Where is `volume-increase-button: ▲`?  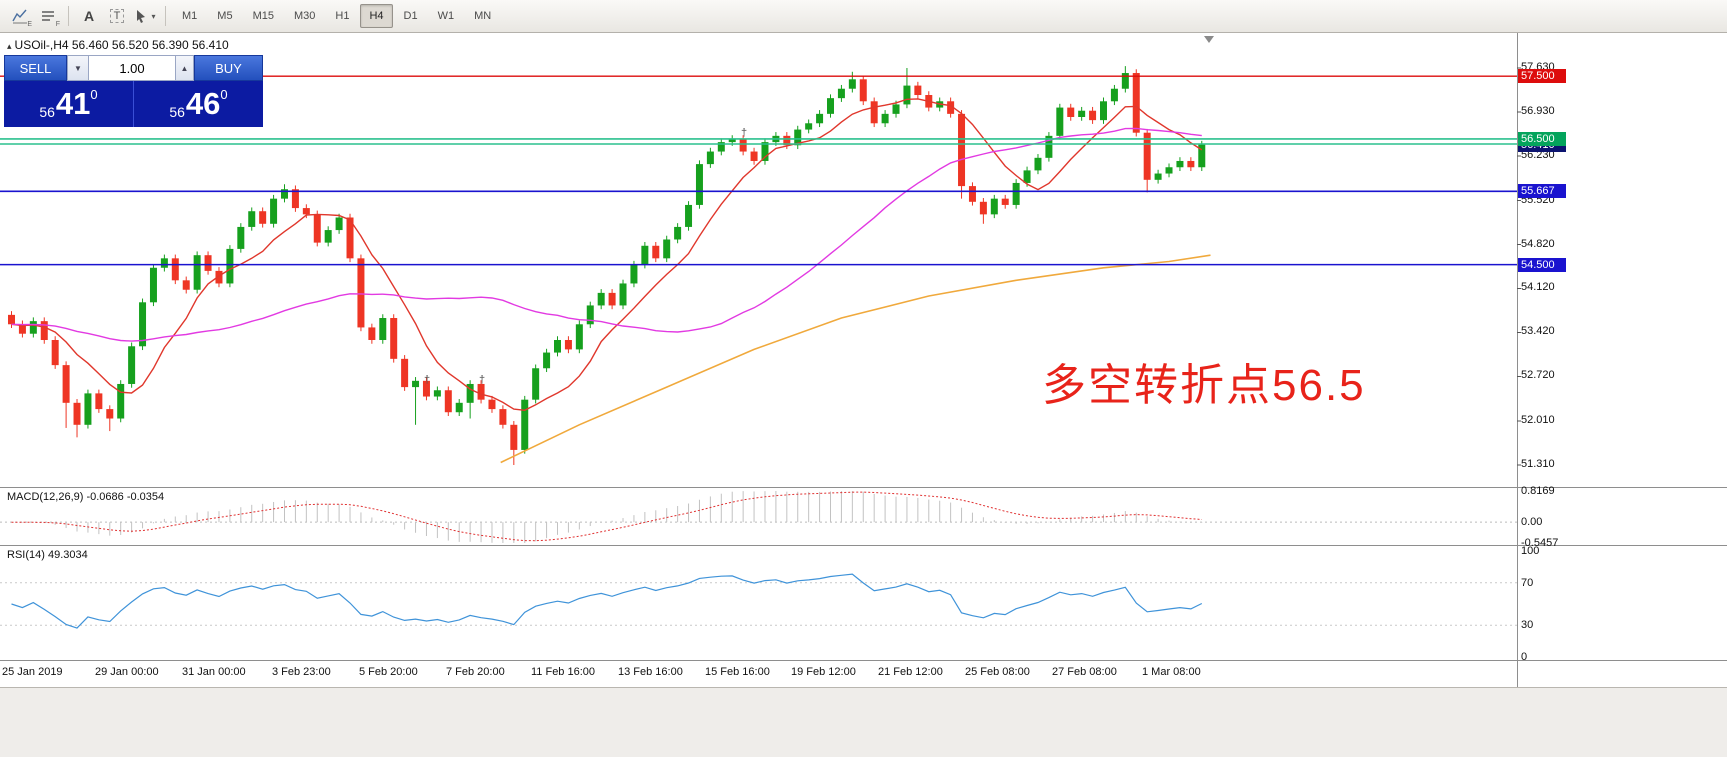 volume-increase-button: ▲ is located at coordinates (184, 68).